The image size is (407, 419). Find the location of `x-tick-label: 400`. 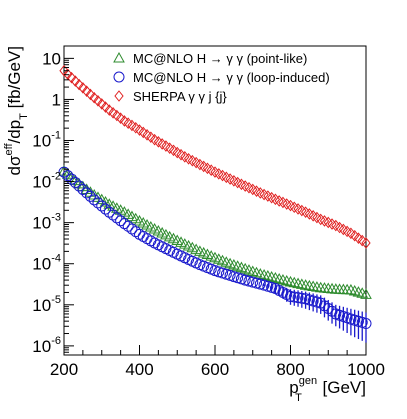

x-tick-label: 400 is located at coordinates (139, 369).